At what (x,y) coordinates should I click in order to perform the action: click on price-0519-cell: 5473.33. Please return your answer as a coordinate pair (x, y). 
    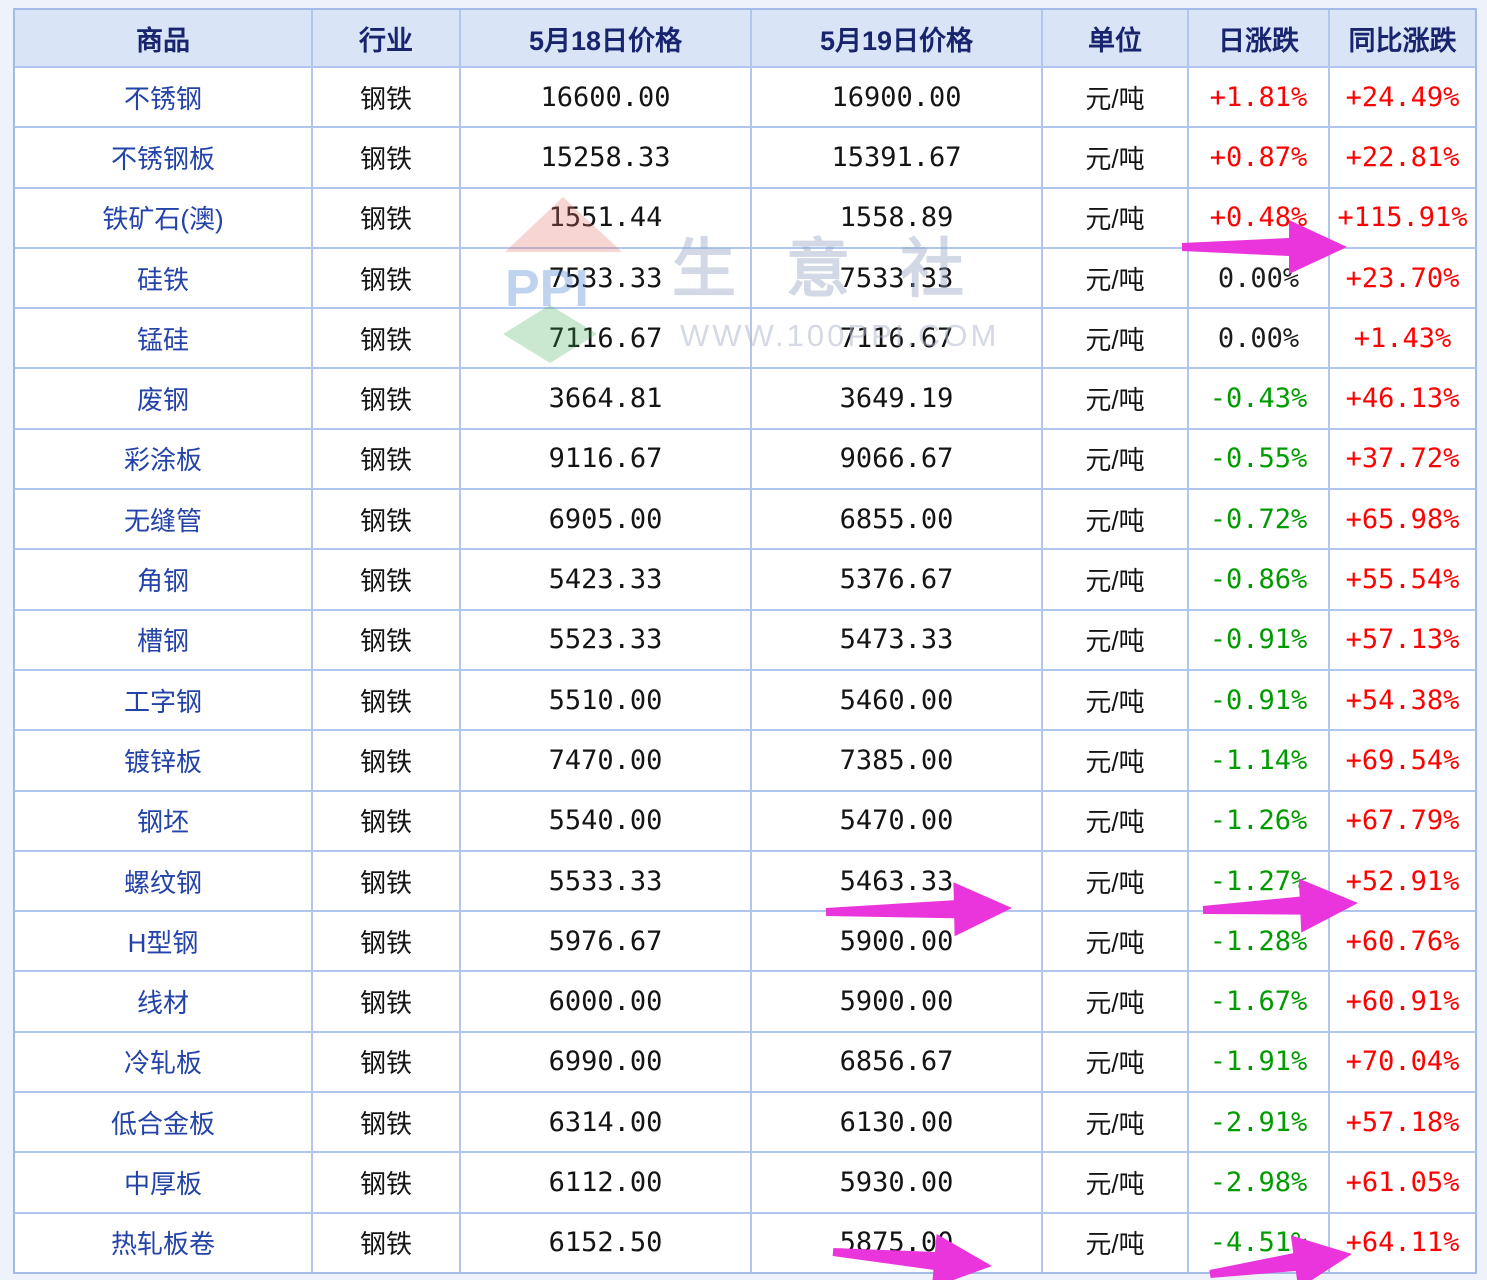
    Looking at the image, I should click on (896, 639).